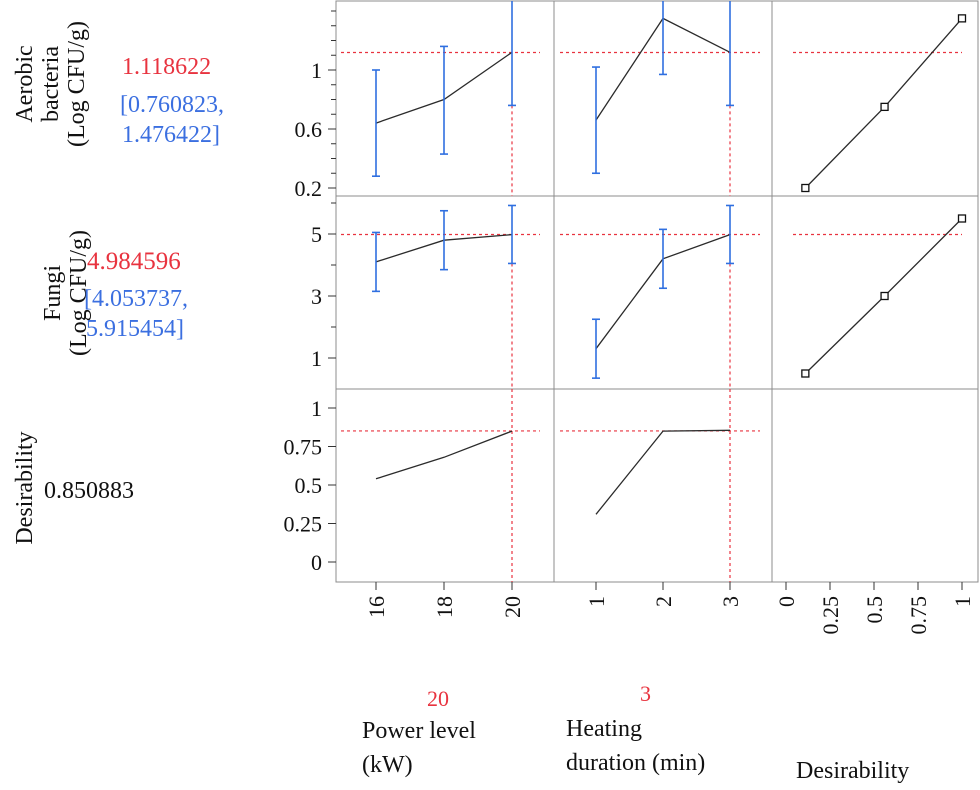  I want to click on y-tick-label-desir-0: 1, so click(316, 408).